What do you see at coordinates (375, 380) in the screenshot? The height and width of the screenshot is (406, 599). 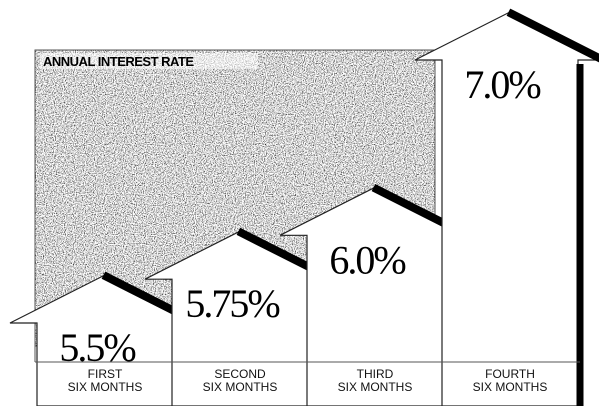 I see `category-label: THIRD SIX MONTHS` at bounding box center [375, 380].